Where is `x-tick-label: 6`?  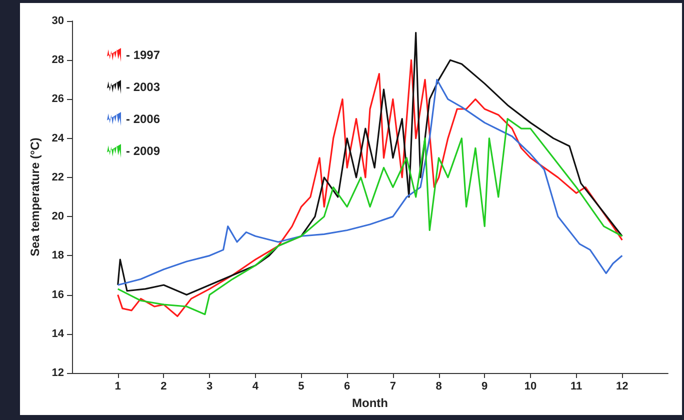 x-tick-label: 6 is located at coordinates (347, 386).